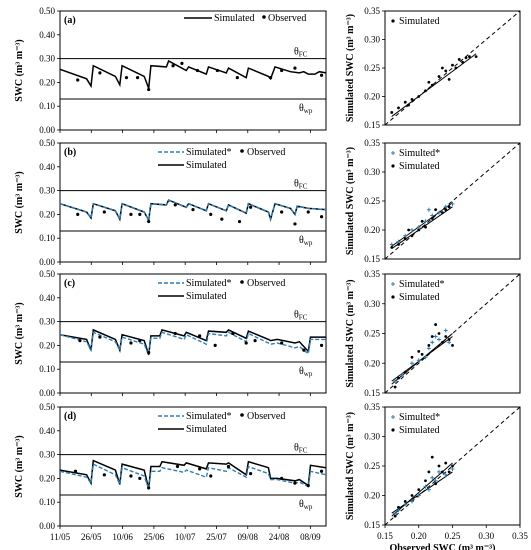 The height and width of the screenshot is (550, 531). I want to click on scatter-legend-label: Simulted*, so click(419, 417).